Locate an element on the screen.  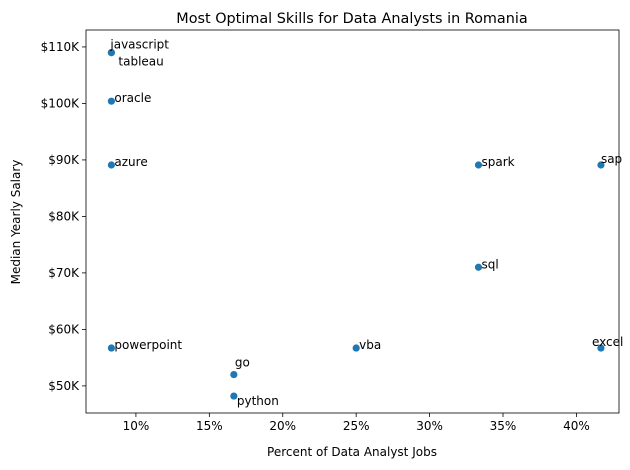
data-point-excel is located at coordinates (601, 348).